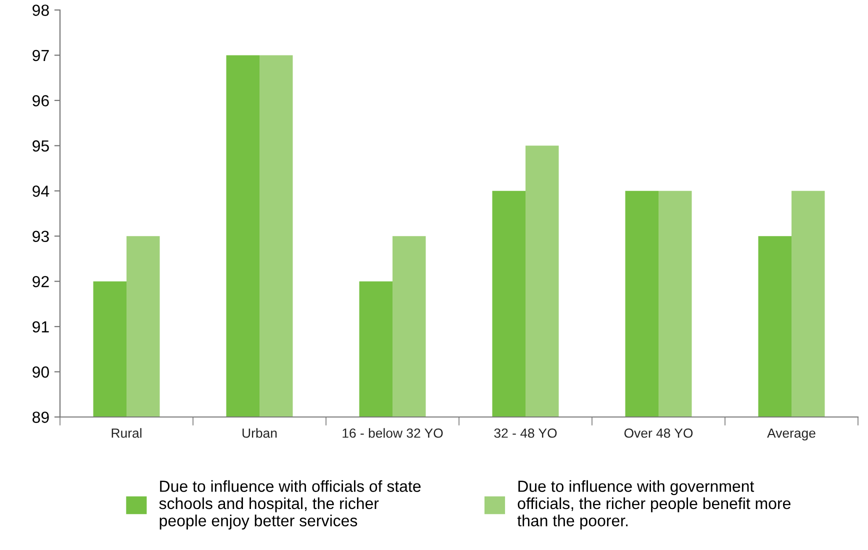 The image size is (868, 550). Describe the element at coordinates (40, 10) in the screenshot. I see `y-tick-label: 98` at that location.